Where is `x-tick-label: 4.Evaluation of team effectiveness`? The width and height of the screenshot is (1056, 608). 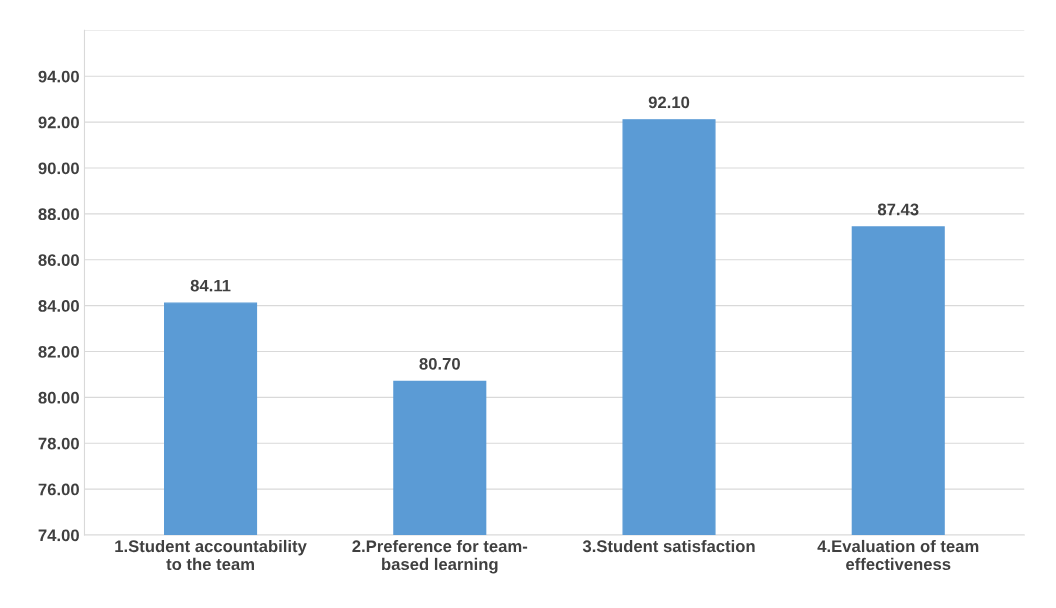
x-tick-label: 4.Evaluation of team effectiveness is located at coordinates (898, 555).